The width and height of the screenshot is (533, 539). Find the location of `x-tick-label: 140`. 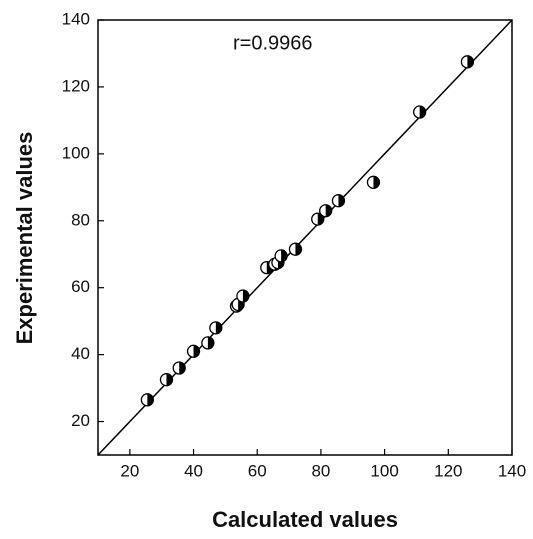

x-tick-label: 140 is located at coordinates (512, 470).